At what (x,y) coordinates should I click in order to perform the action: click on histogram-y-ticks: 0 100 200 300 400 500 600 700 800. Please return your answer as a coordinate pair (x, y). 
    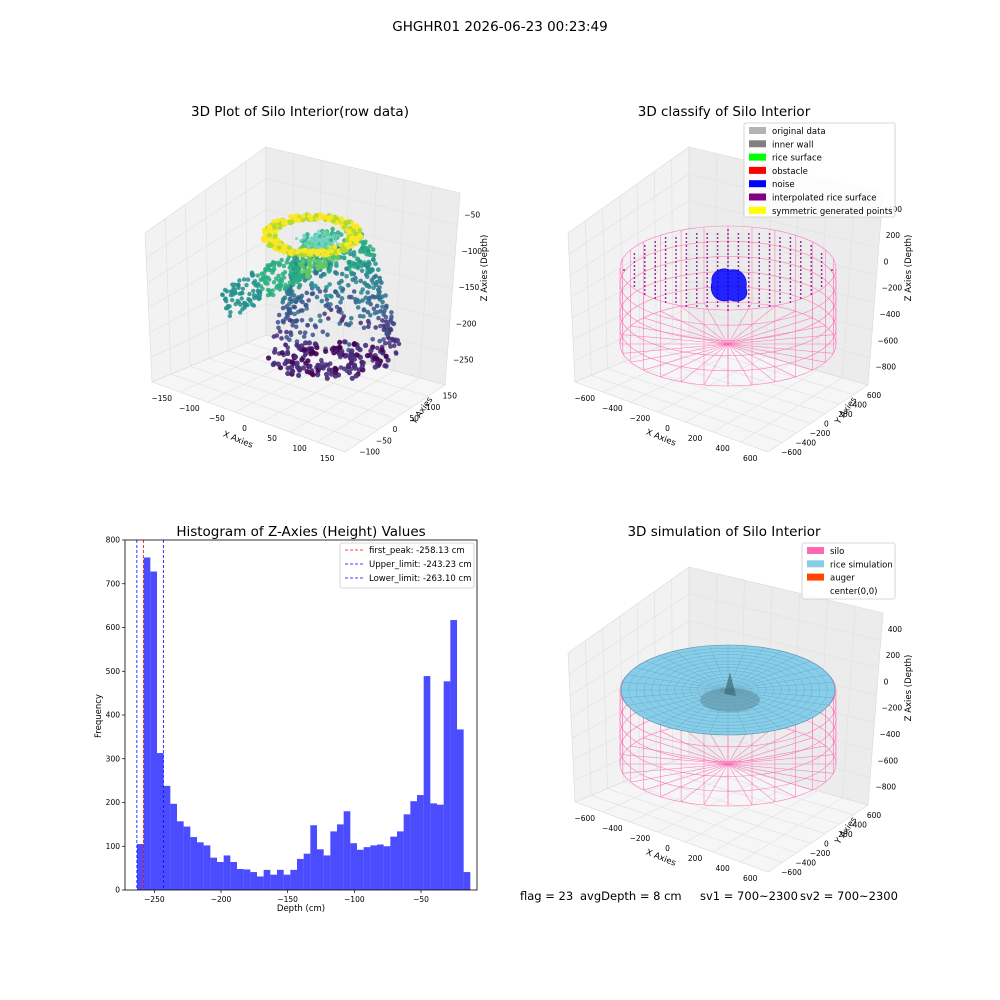
    Looking at the image, I should click on (115, 715).